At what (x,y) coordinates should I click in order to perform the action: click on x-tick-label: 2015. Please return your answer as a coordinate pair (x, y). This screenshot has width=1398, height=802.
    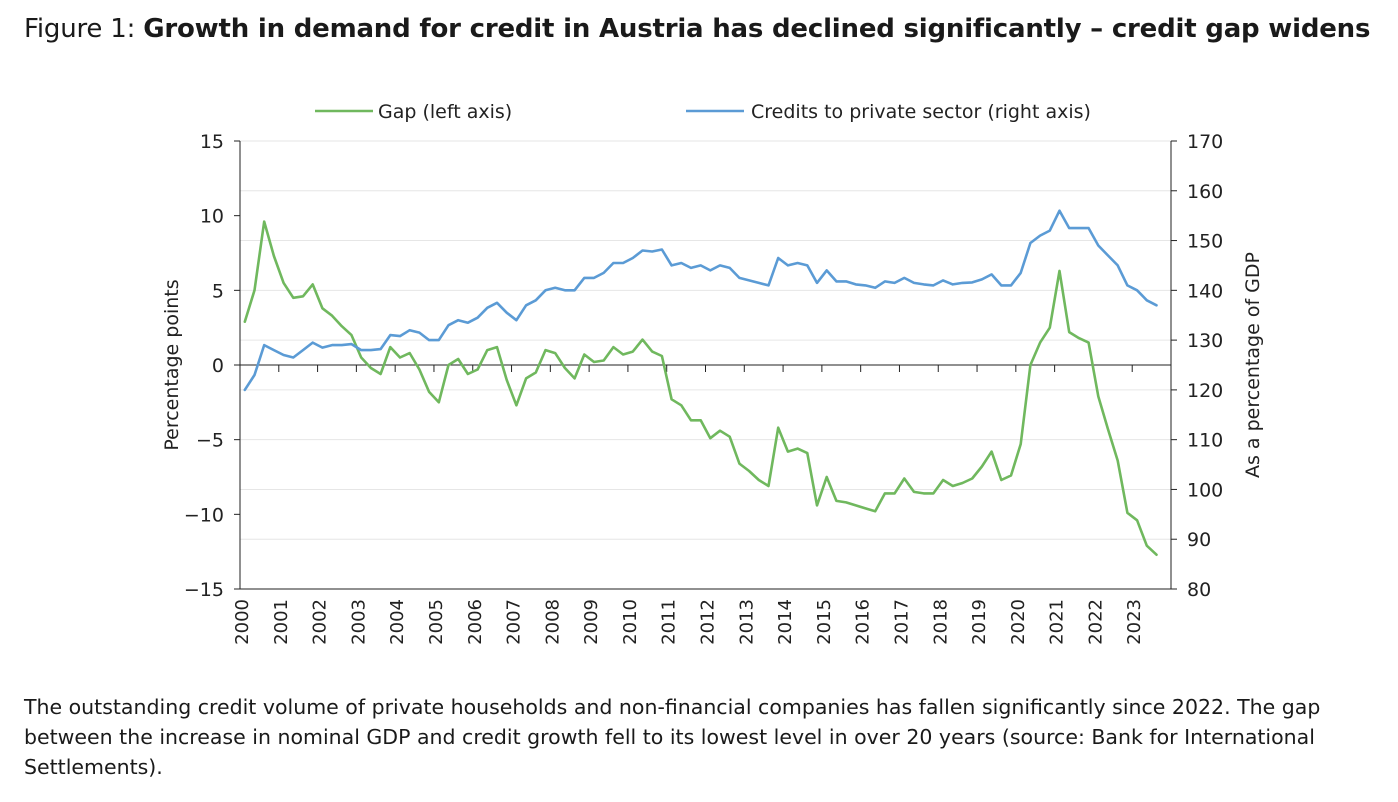
    Looking at the image, I should click on (824, 622).